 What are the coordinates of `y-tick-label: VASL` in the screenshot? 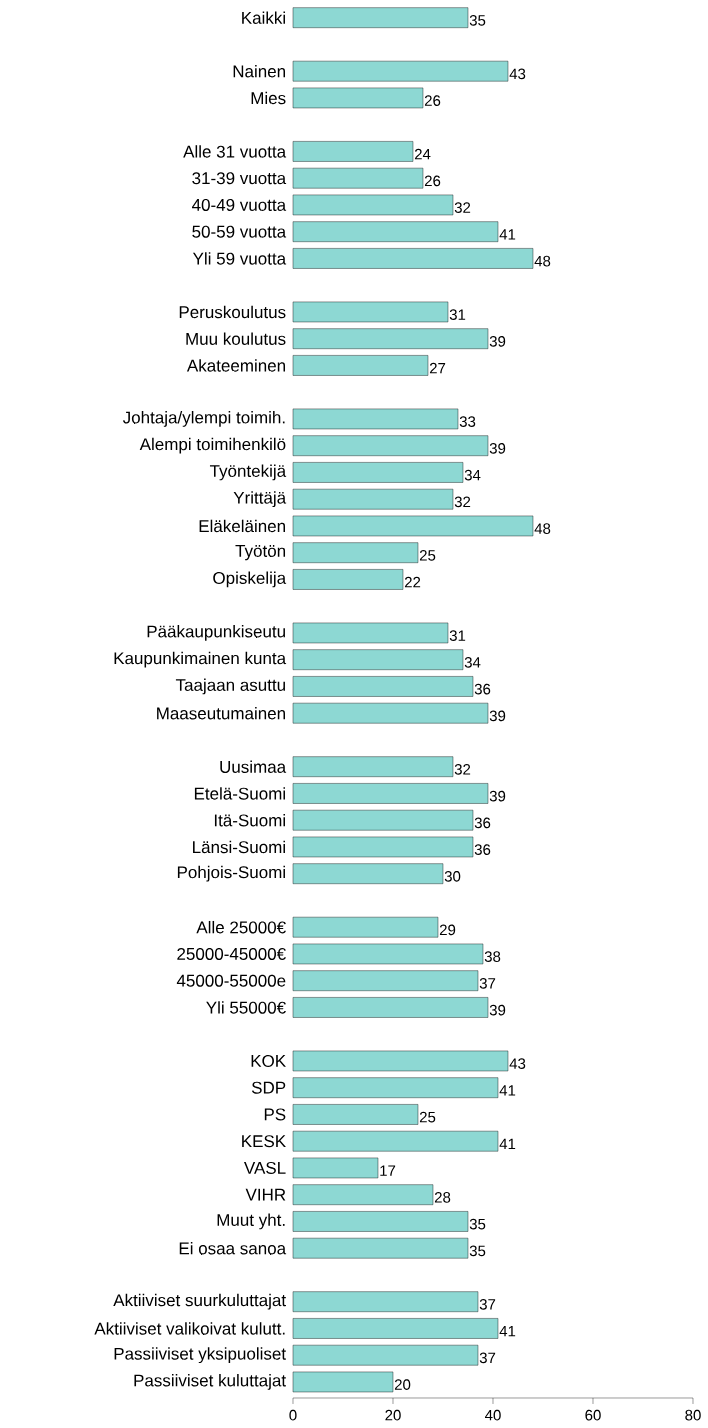 It's located at (265, 1167).